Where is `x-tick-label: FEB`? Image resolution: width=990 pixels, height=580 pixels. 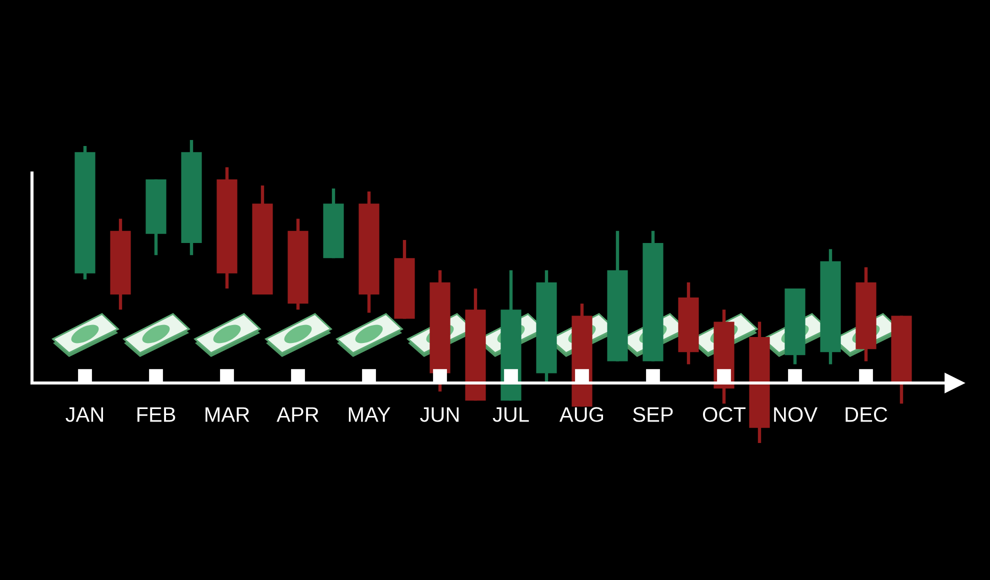
x-tick-label: FEB is located at coordinates (156, 414).